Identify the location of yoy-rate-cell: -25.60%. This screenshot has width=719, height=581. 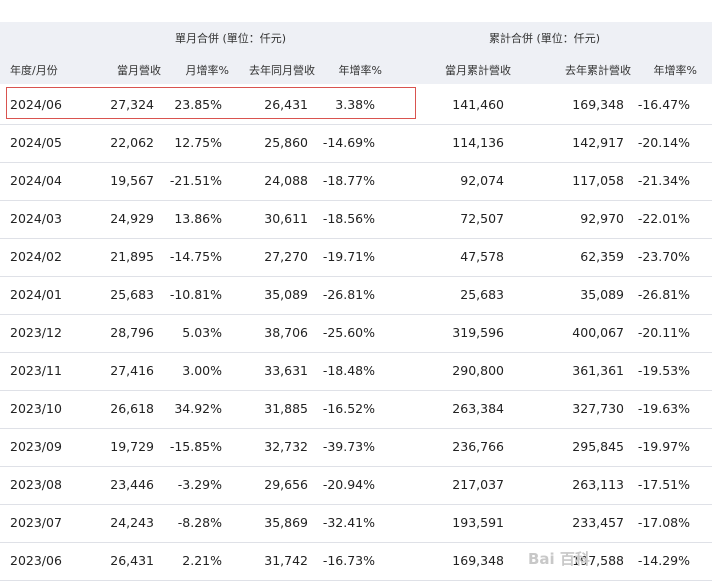
(348, 332).